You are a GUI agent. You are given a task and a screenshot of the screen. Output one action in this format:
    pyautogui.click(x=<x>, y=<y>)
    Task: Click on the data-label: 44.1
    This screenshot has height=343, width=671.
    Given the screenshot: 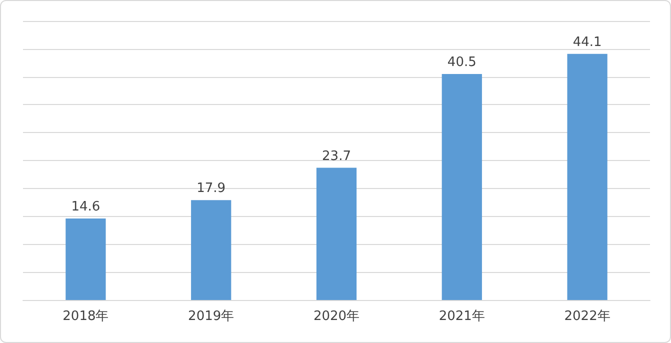 What is the action you would take?
    pyautogui.click(x=587, y=42)
    